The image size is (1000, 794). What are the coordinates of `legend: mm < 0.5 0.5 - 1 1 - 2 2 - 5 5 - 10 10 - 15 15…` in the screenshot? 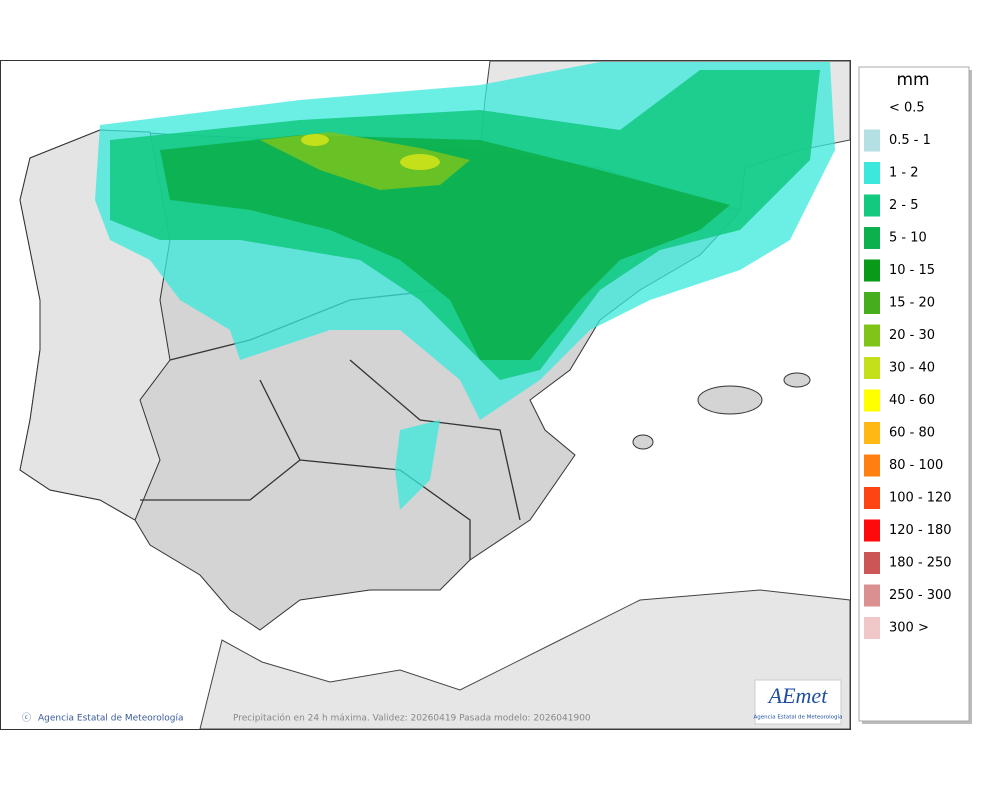 It's located at (915, 395).